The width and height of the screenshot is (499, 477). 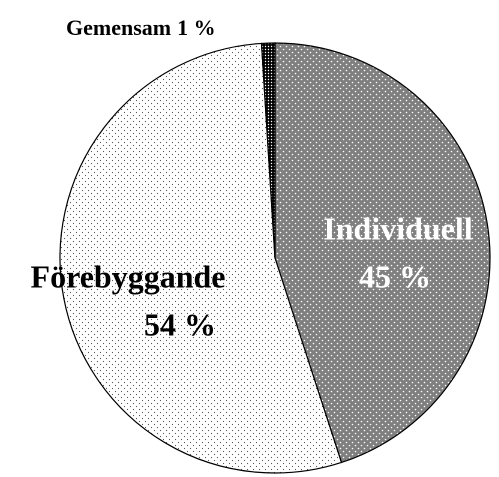 What do you see at coordinates (395, 276) in the screenshot?
I see `slice-value-label: 45 %` at bounding box center [395, 276].